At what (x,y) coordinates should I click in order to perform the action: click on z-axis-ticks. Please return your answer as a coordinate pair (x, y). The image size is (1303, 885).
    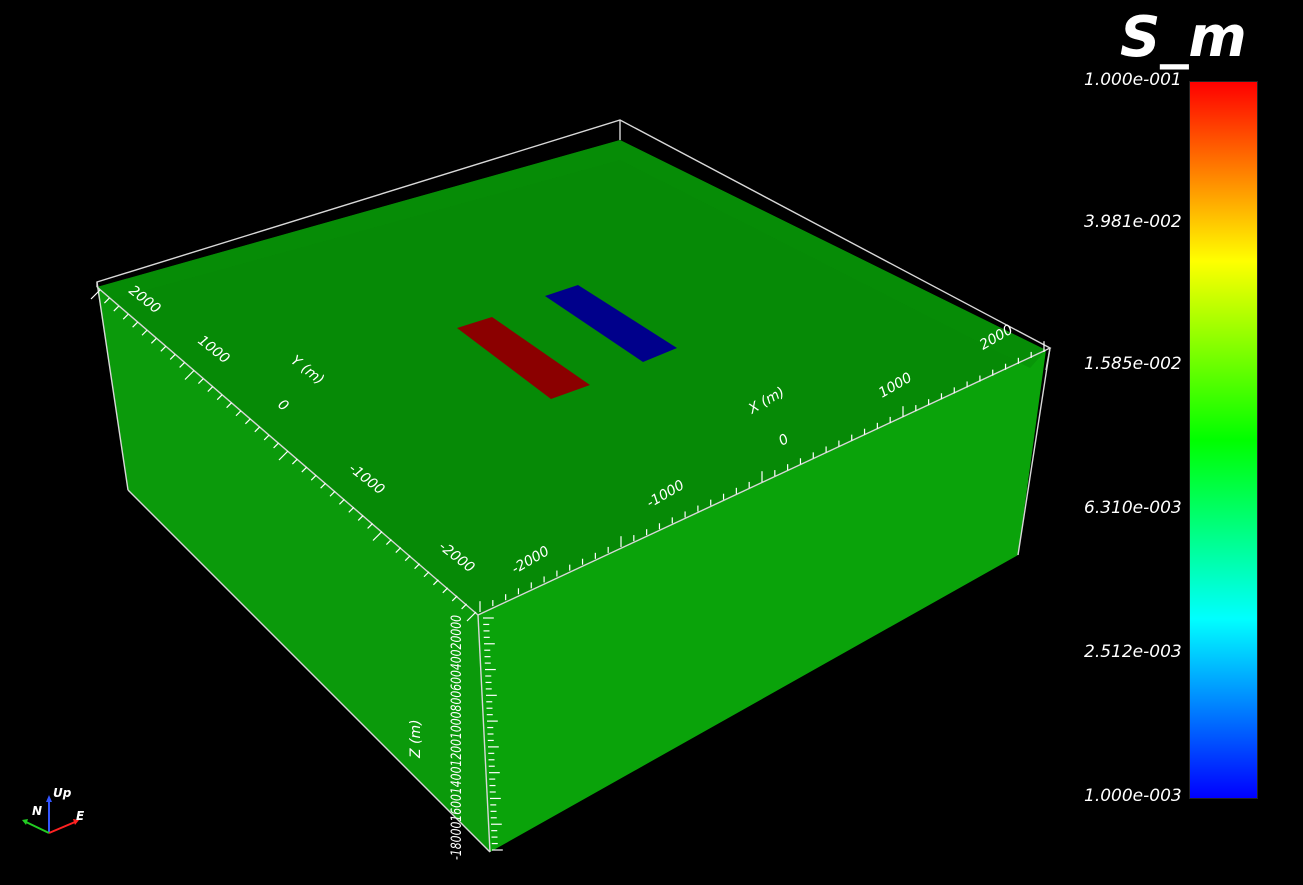
    Looking at the image, I should click on (493, 734).